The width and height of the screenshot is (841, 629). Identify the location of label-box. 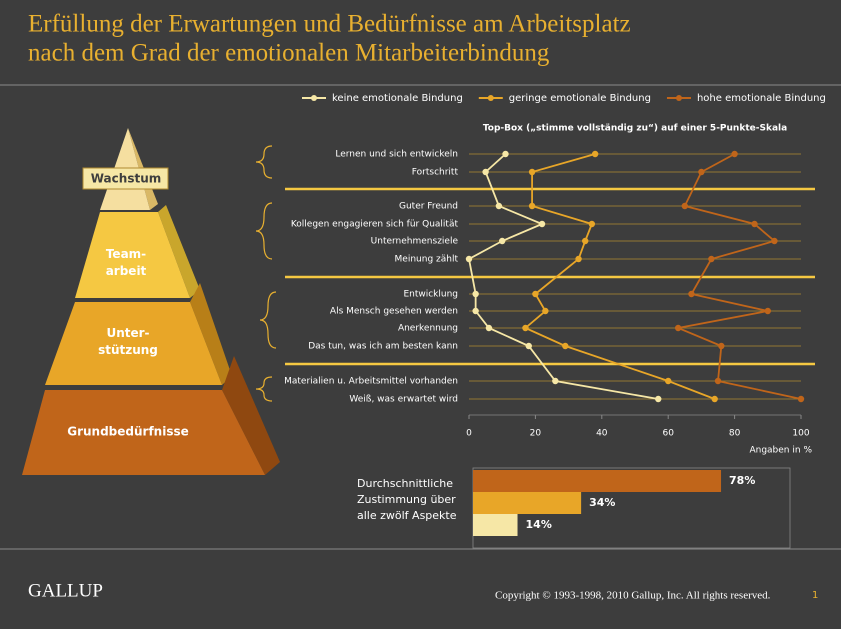
(125, 178).